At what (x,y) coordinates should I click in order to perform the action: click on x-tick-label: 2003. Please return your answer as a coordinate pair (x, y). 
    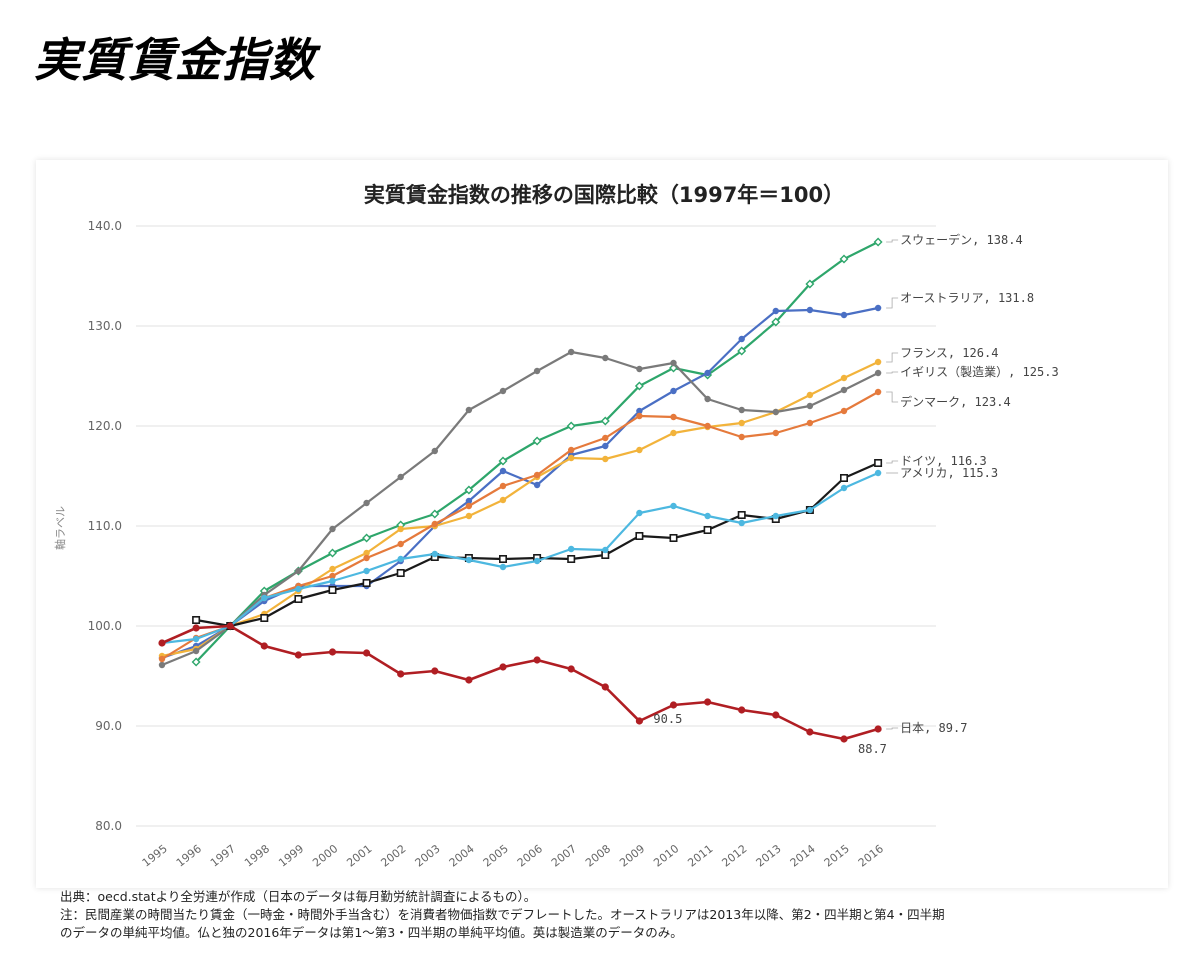
    Looking at the image, I should click on (428, 855).